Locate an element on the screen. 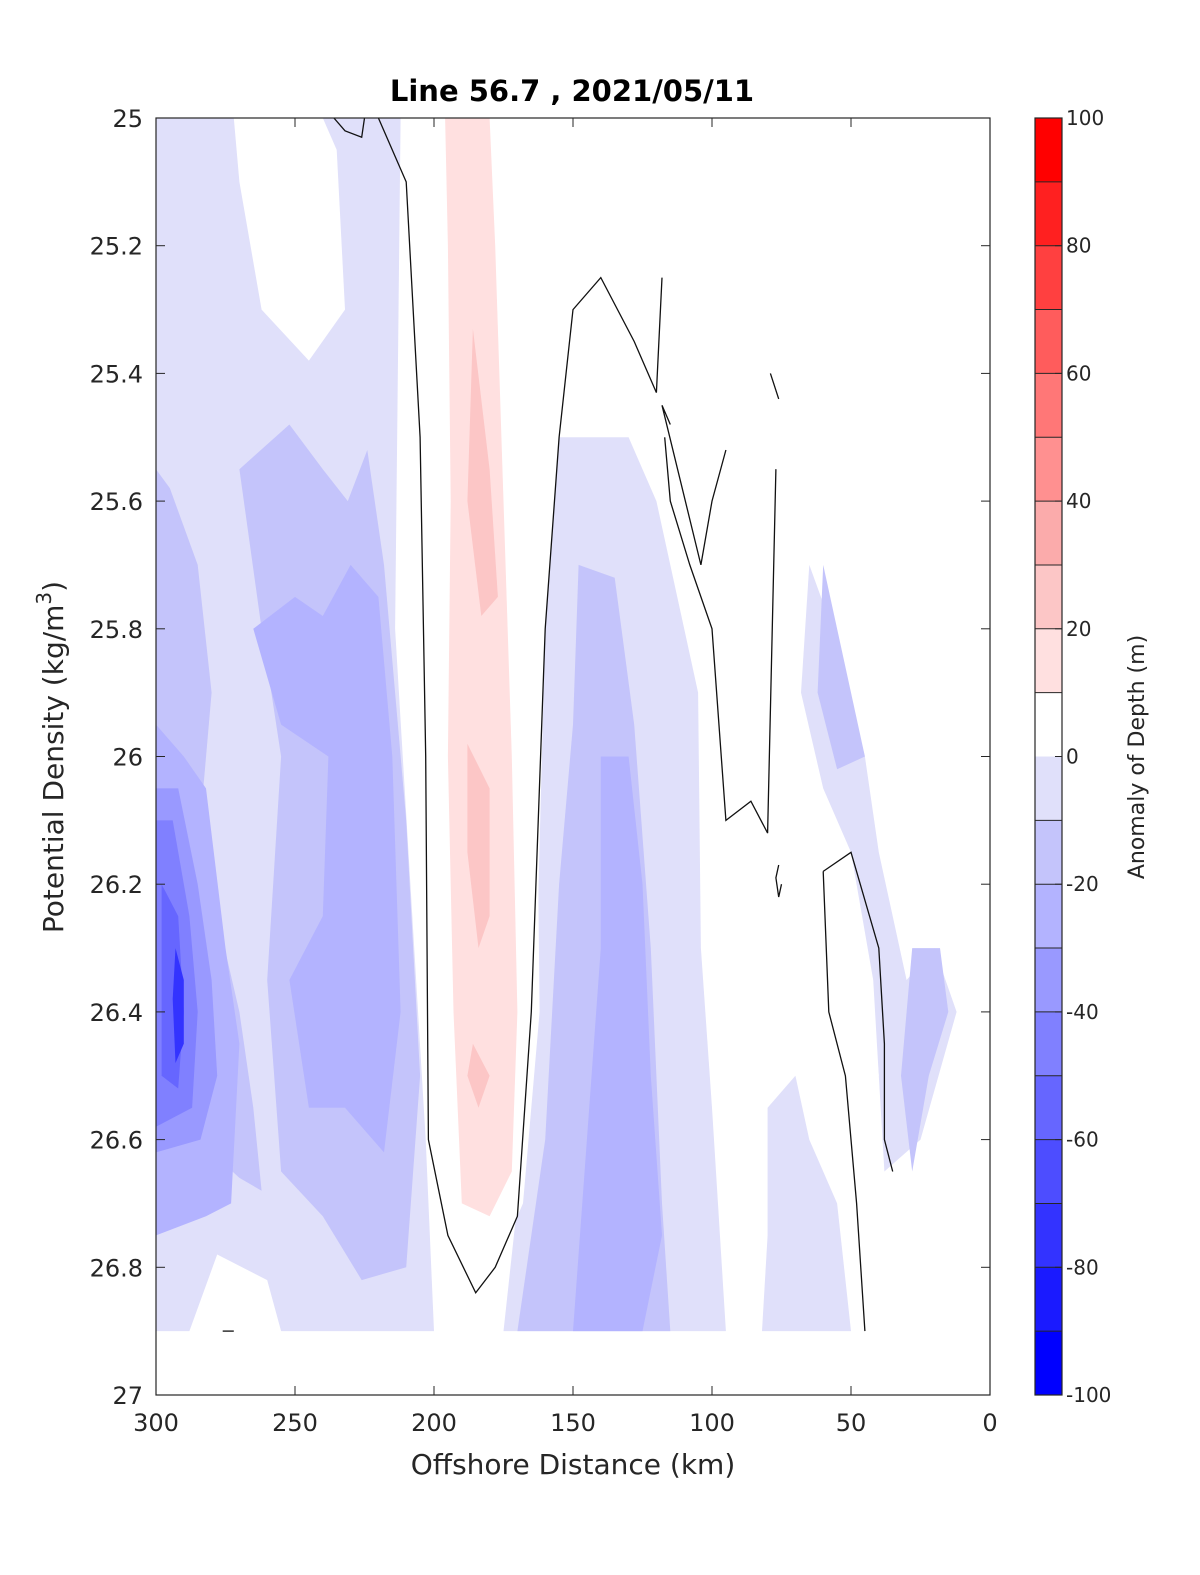  y-tick-label-6: 26.2 is located at coordinates (116, 885).